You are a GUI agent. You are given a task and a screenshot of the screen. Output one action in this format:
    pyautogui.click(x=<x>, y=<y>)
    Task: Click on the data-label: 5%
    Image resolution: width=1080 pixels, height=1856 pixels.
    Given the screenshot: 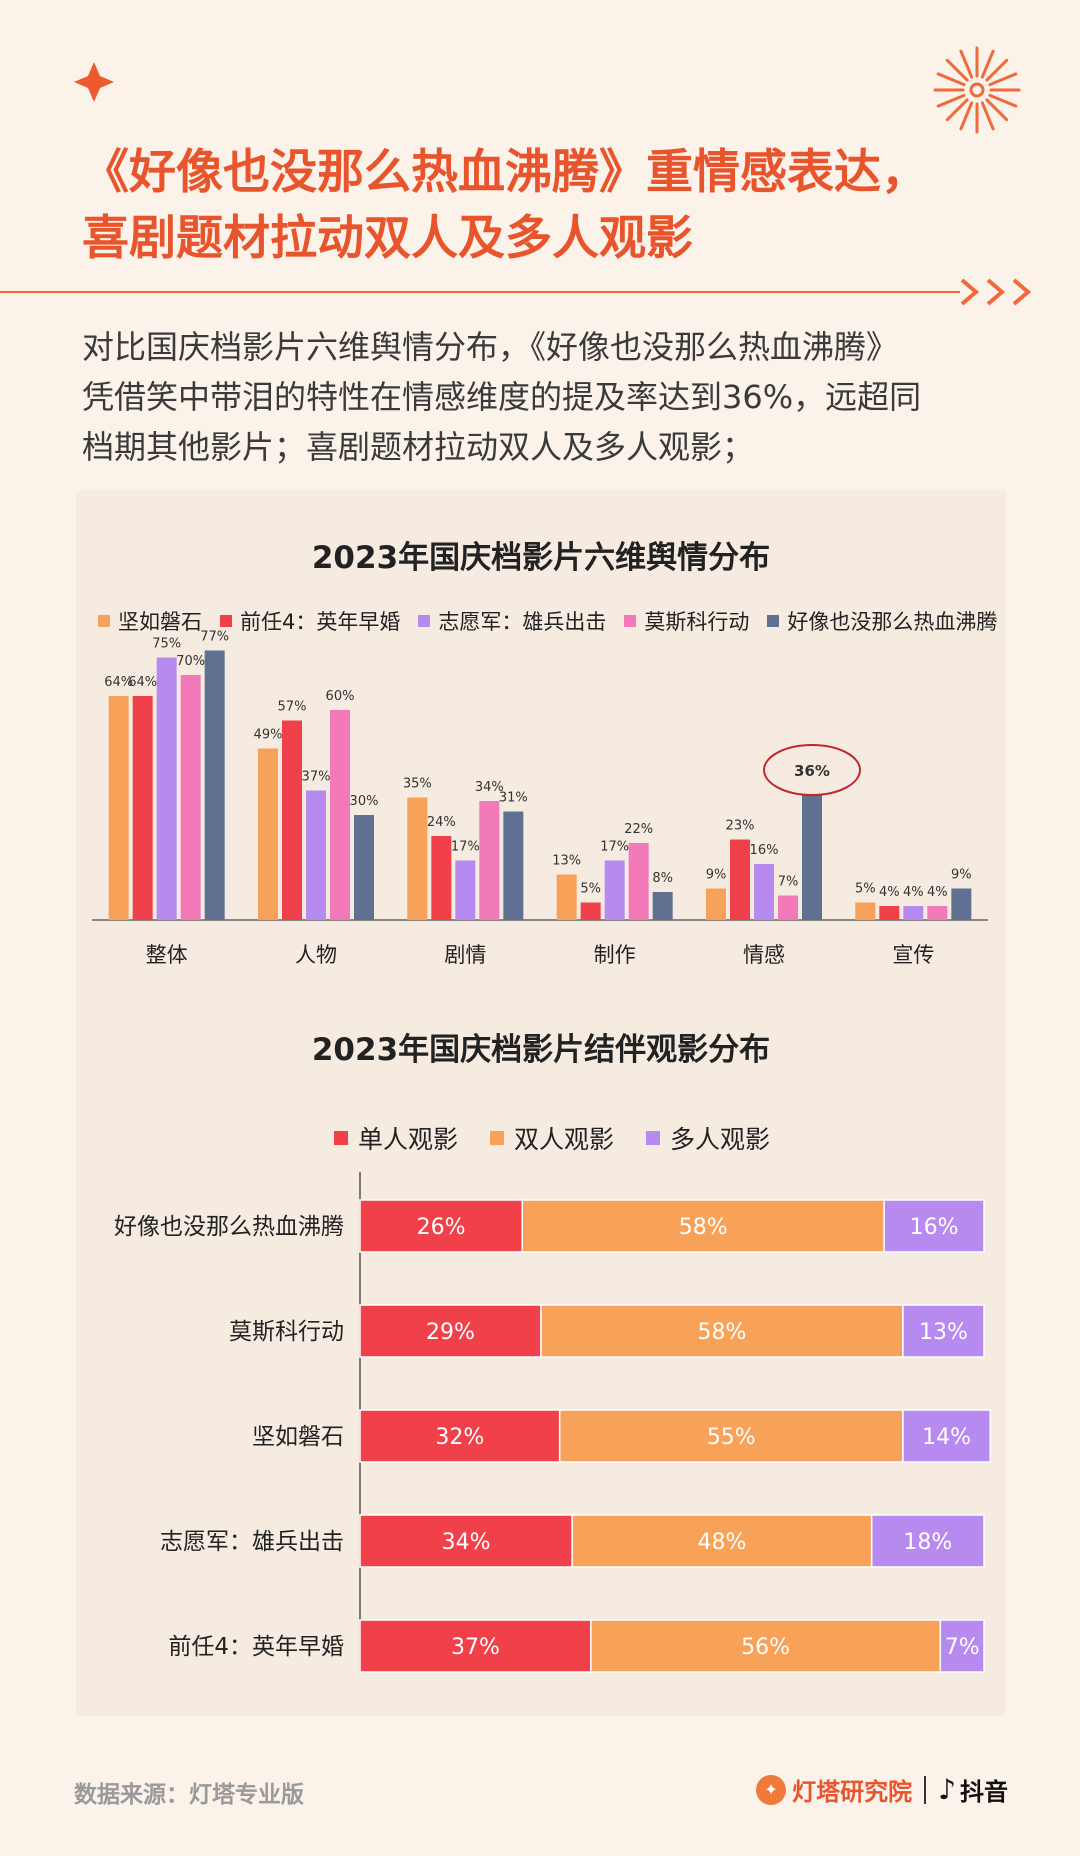 What is the action you would take?
    pyautogui.click(x=590, y=889)
    